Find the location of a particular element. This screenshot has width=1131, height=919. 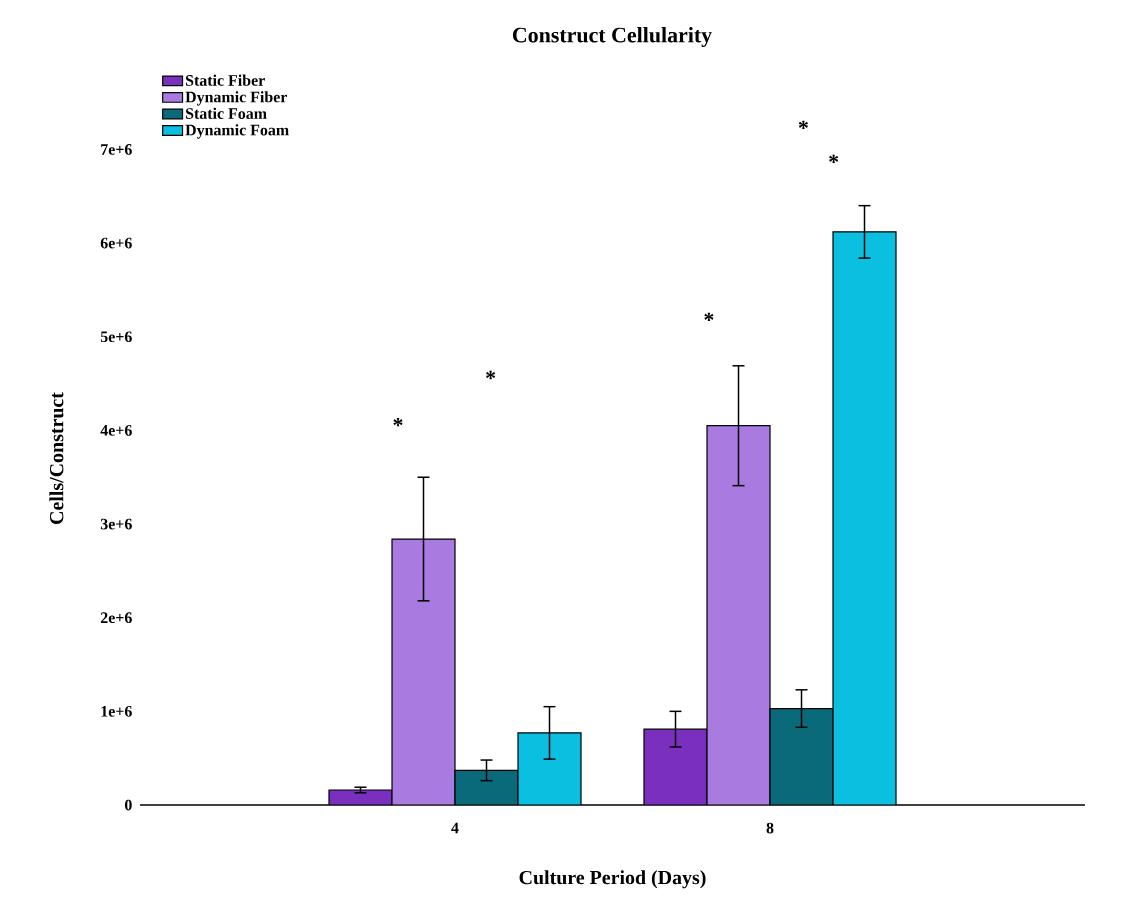

x-tick-label: 8 is located at coordinates (770, 828).